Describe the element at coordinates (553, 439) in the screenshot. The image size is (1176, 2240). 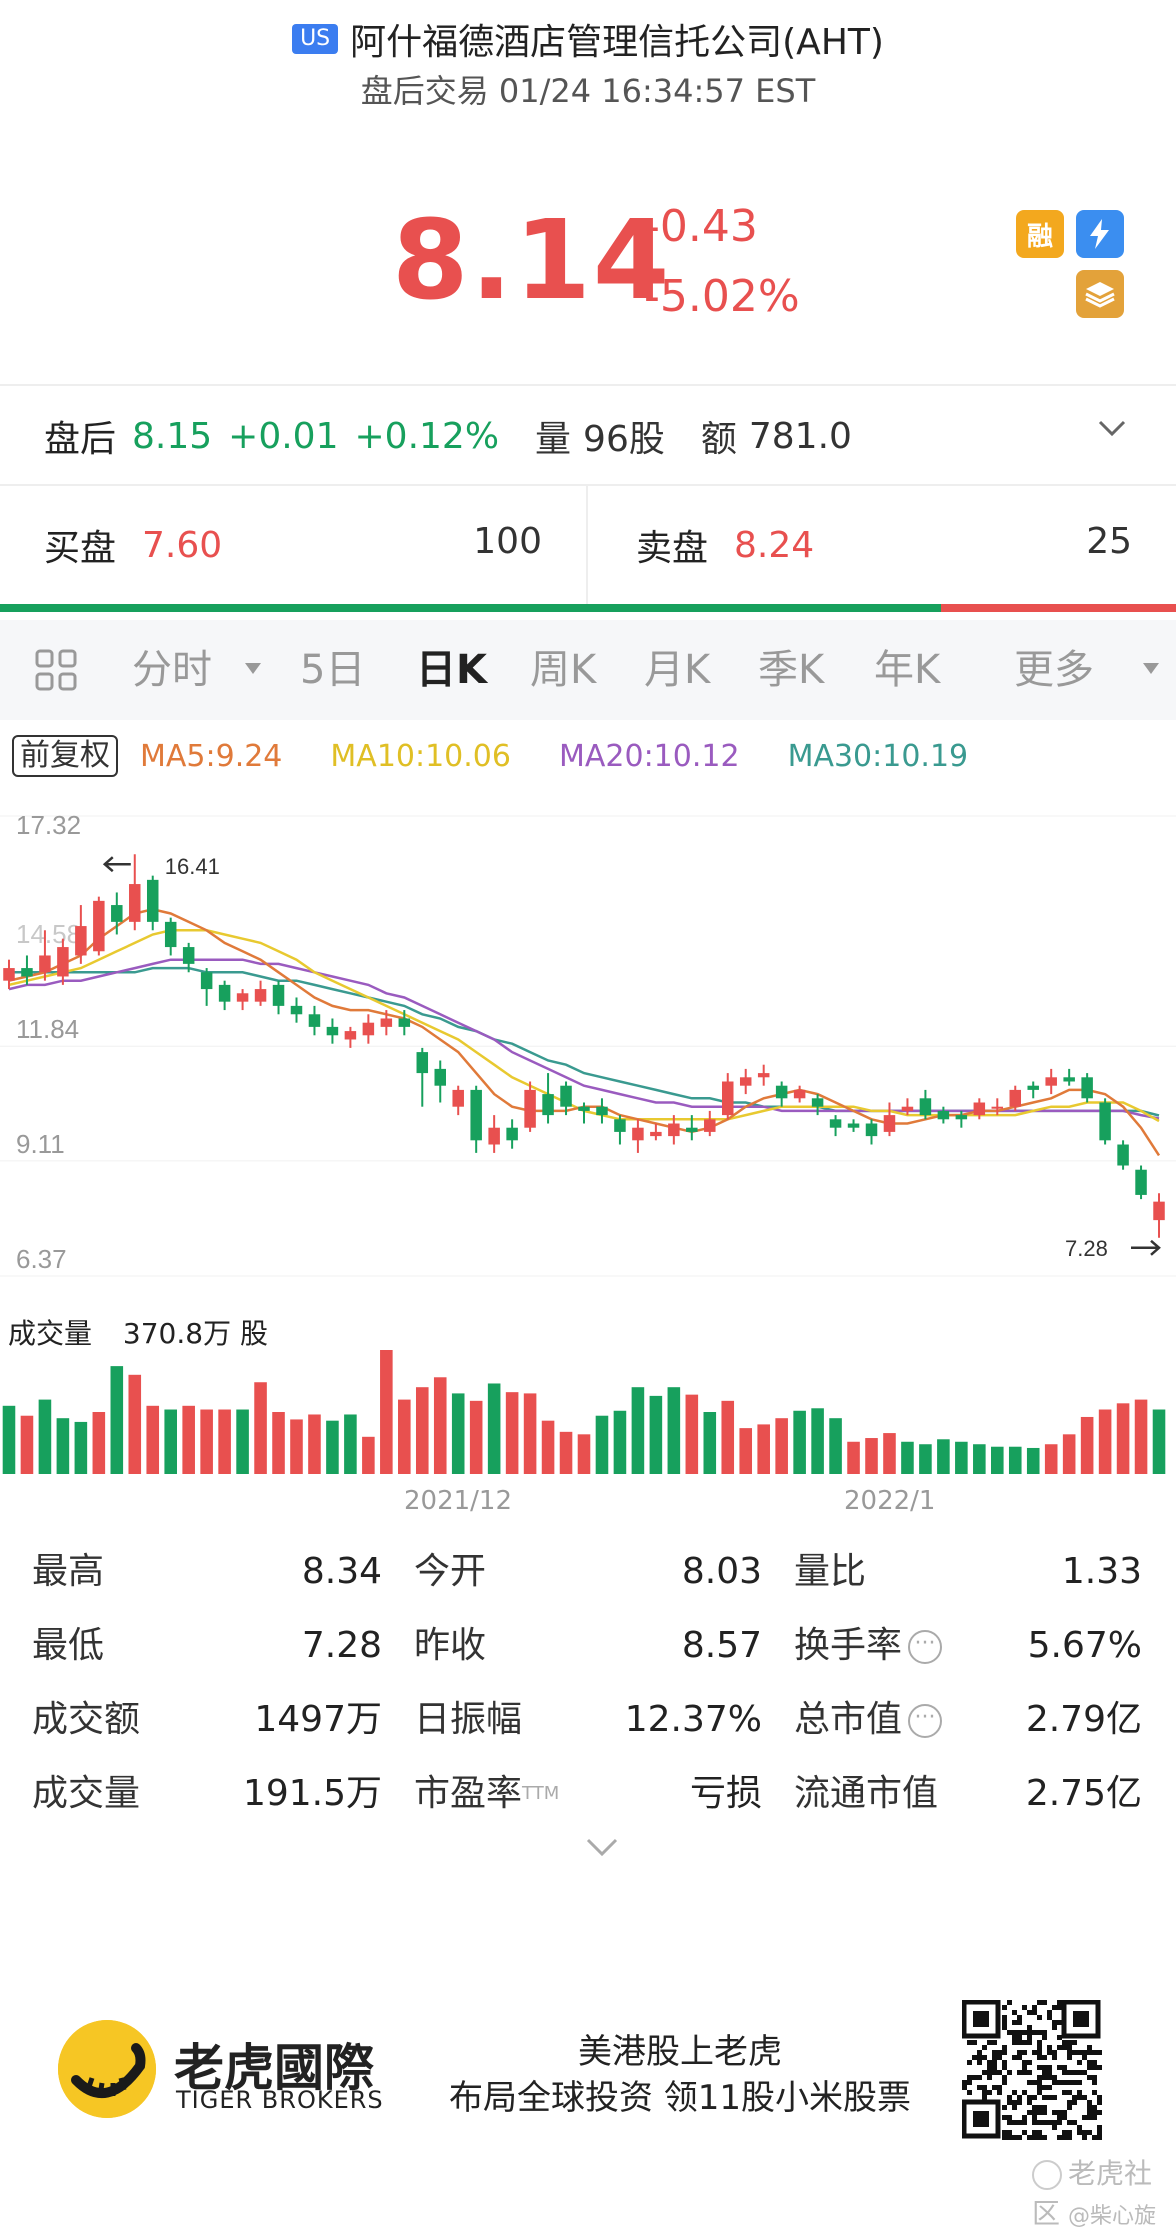
I see `after-hours-volume-label: 量` at that location.